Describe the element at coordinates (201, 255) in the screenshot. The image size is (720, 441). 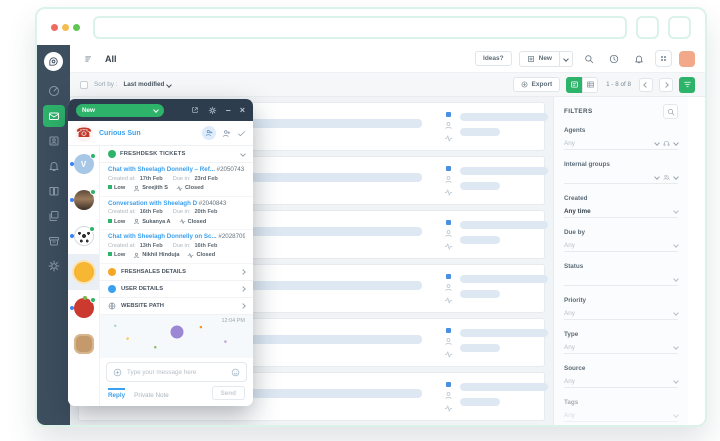
I see `status-badge: Closed` at that location.